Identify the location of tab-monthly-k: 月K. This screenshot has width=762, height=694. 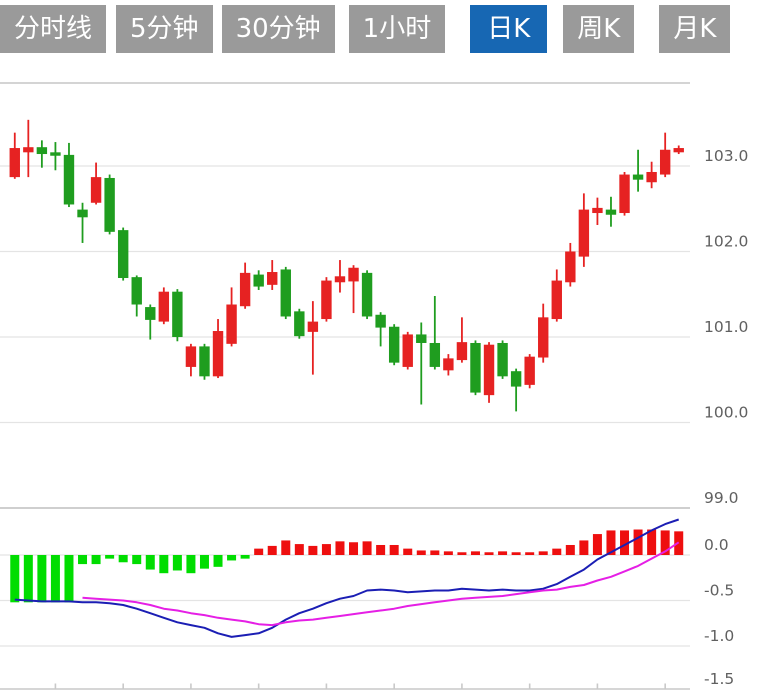
(695, 29).